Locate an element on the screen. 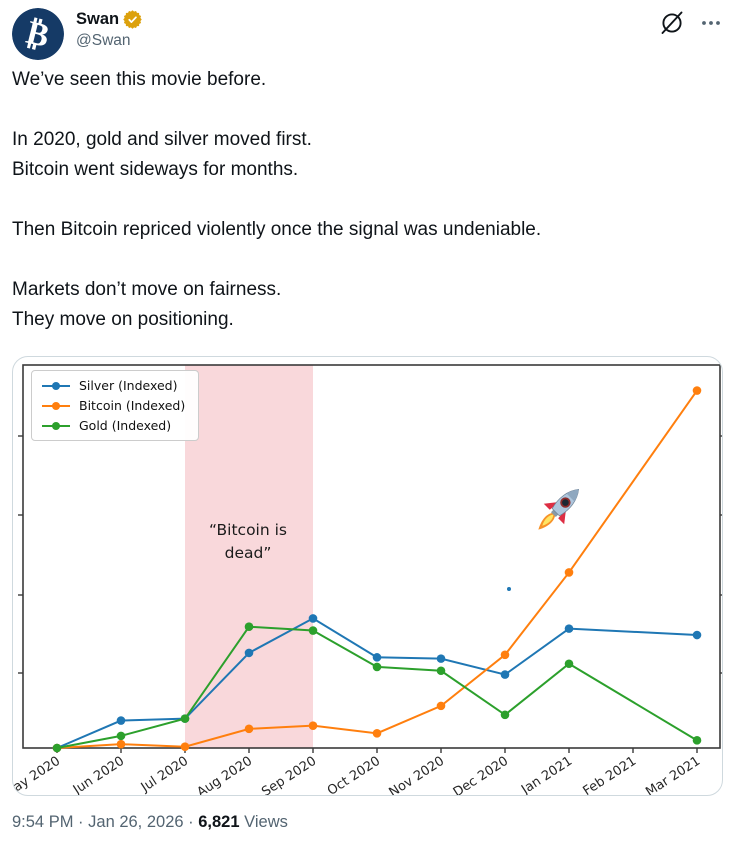 The image size is (735, 862). shaded-region-band is located at coordinates (249, 556).